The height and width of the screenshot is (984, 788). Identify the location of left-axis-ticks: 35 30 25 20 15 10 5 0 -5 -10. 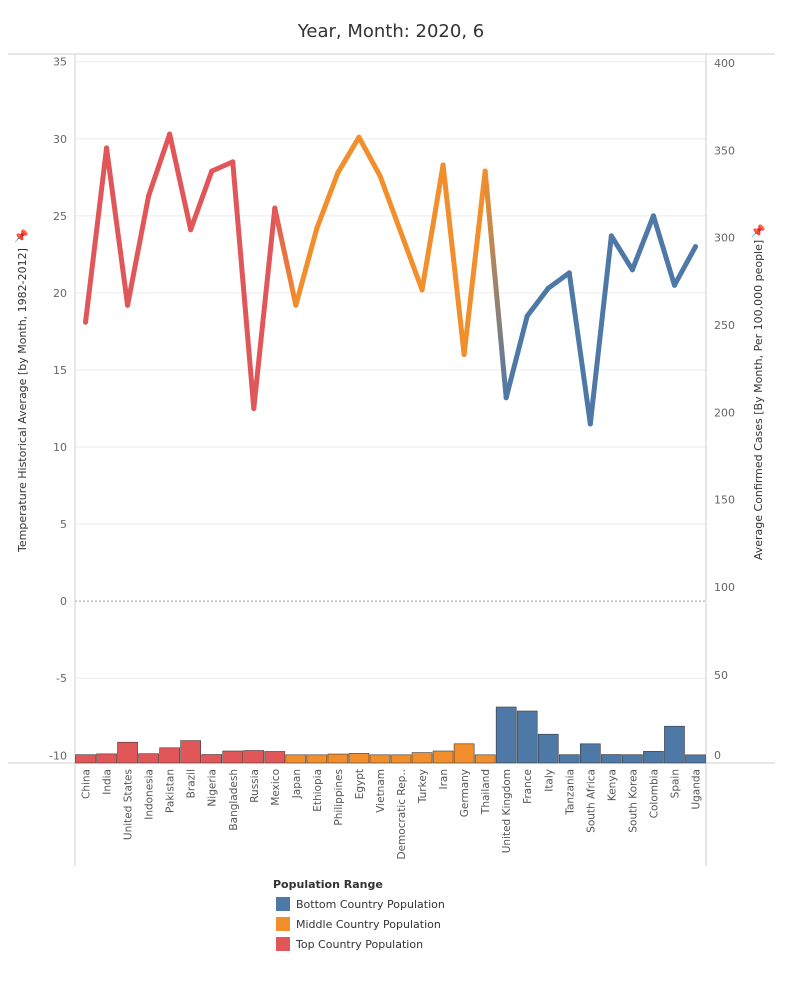
(58, 409).